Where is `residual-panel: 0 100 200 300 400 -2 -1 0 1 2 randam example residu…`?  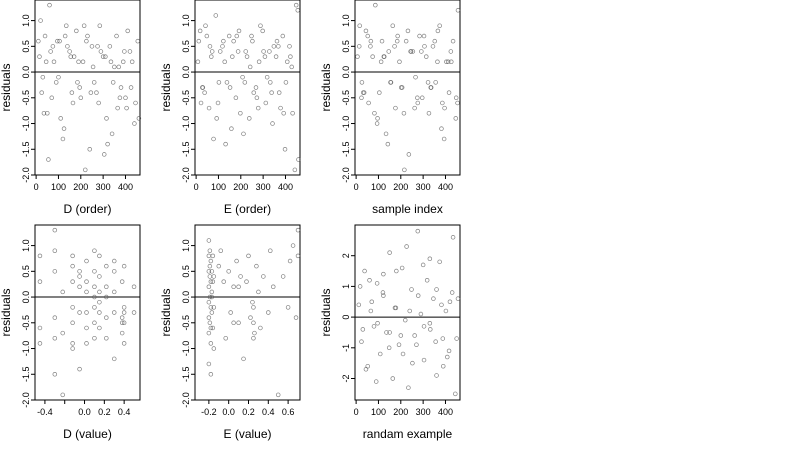
residual-panel: 0 100 200 300 400 -2 -1 0 1 2 randam example residu… is located at coordinates (390, 332).